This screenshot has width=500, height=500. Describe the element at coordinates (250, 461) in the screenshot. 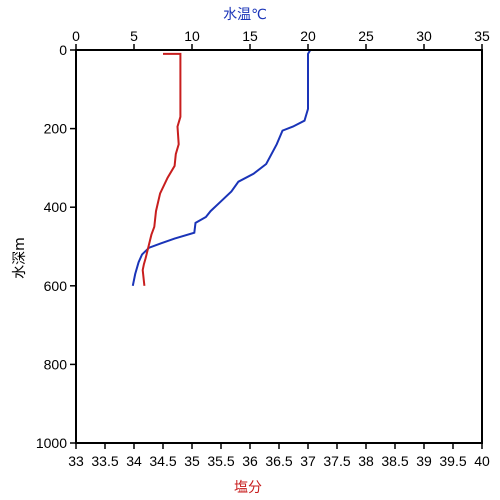

I see `salinity-tick-label: 36` at that location.